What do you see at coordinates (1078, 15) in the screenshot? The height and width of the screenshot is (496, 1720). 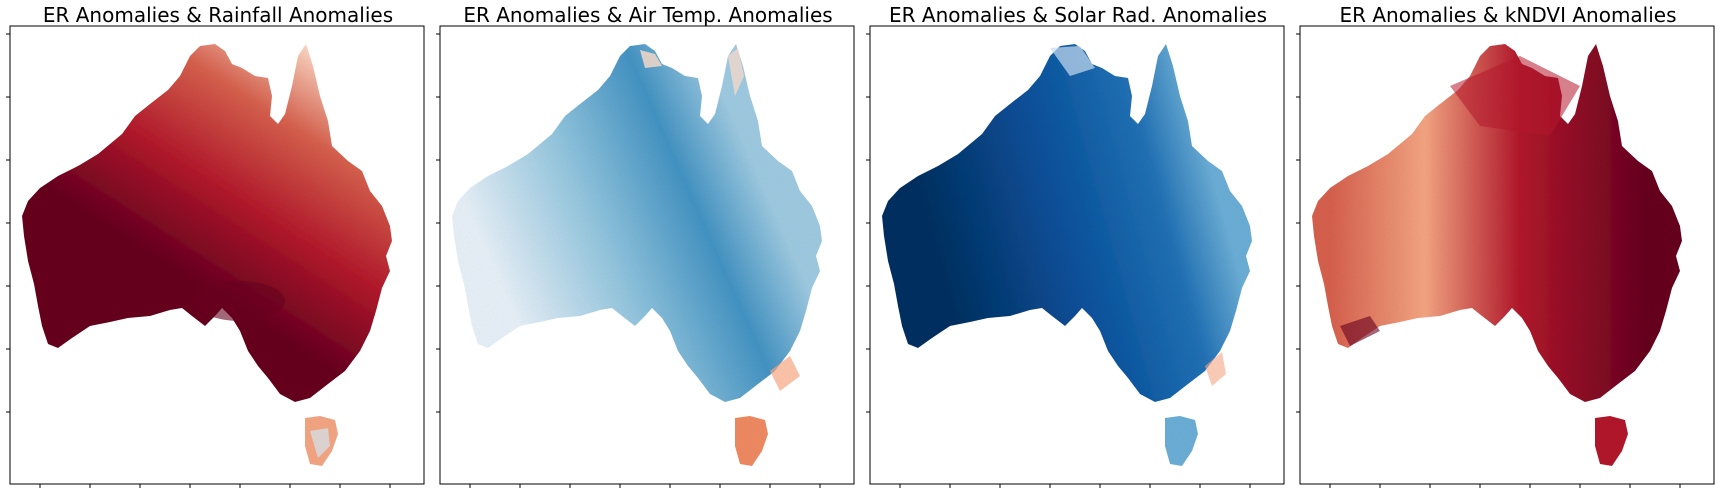 I see `panel-title-solar-rad: ER Anomalies & Solar Rad. Anomalies` at bounding box center [1078, 15].